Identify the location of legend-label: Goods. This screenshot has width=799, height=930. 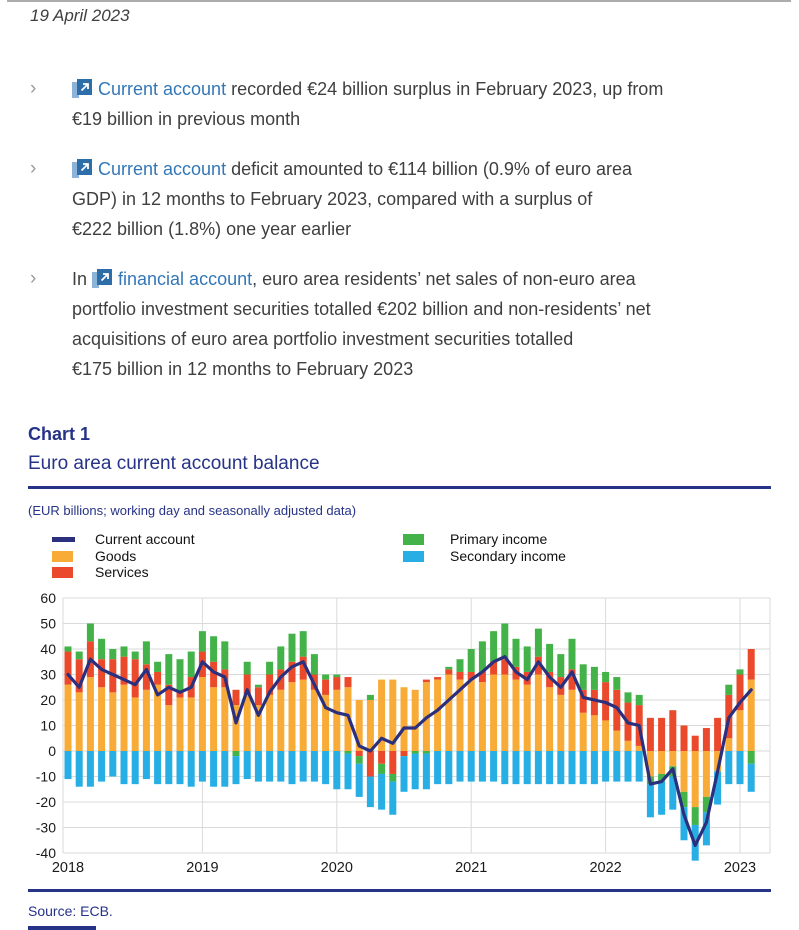
(116, 555).